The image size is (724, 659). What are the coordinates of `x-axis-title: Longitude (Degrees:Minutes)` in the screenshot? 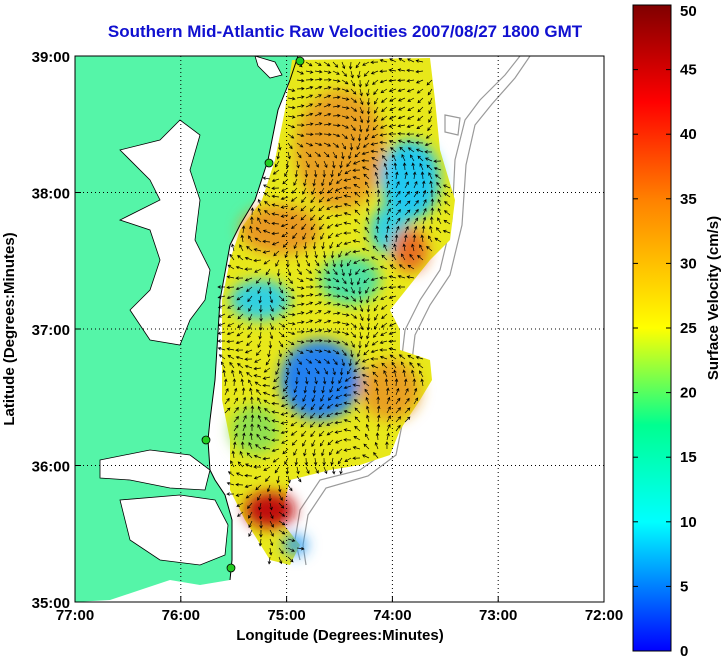 It's located at (340, 635).